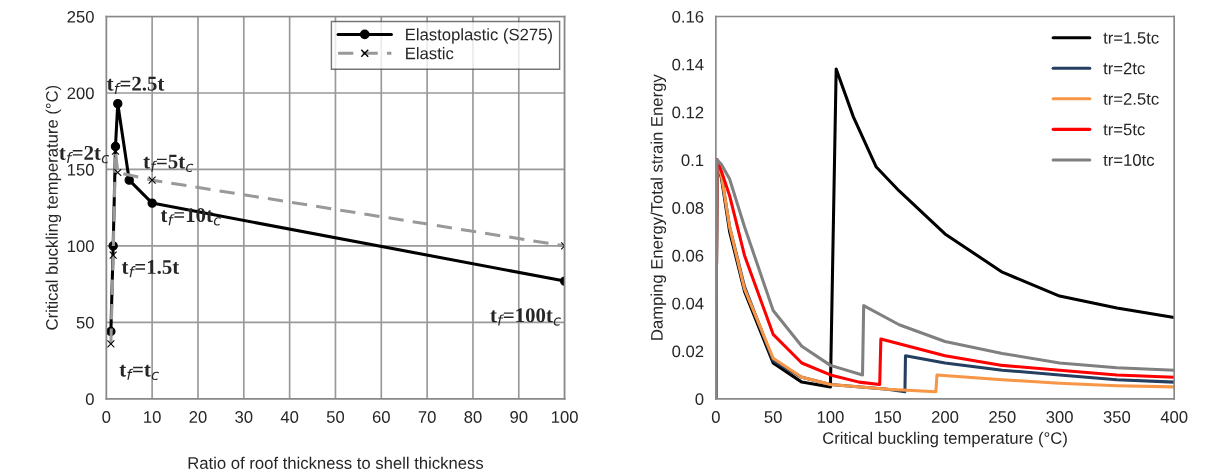 The image size is (1208, 472). I want to click on x-axis-title: Critical buckling temperature (°C), so click(945, 439).